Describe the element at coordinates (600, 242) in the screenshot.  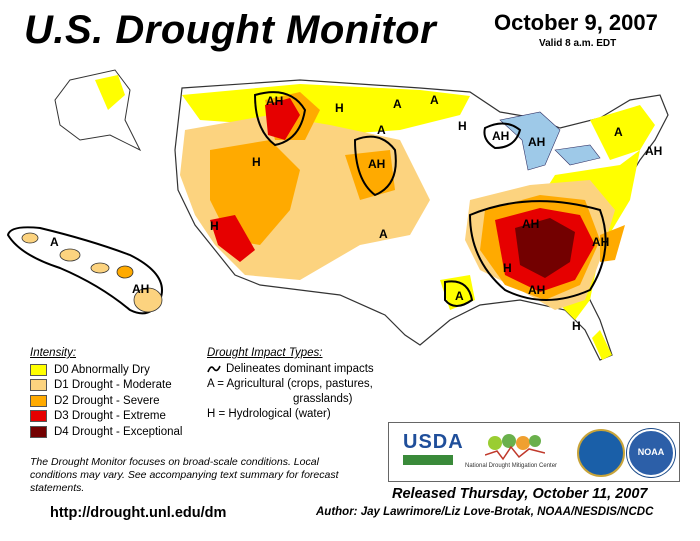
I see `label-ah-va: AH` at that location.